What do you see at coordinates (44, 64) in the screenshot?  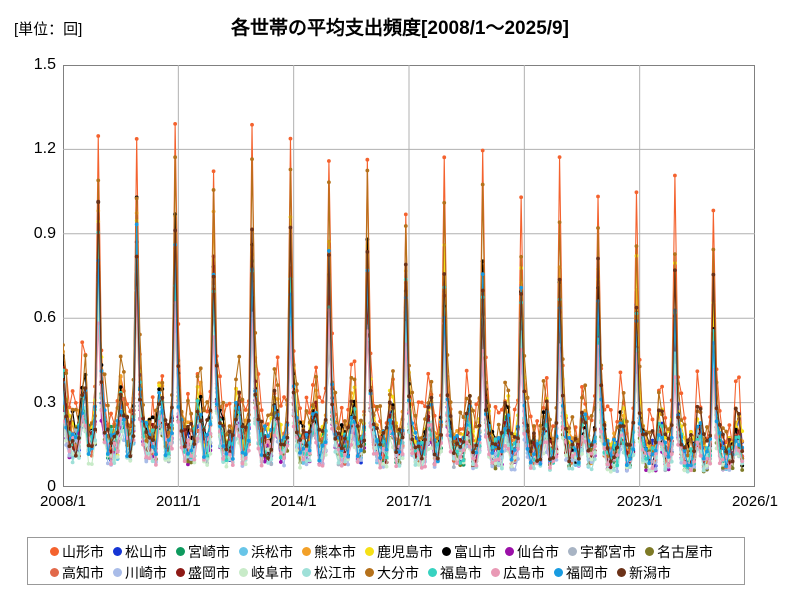 I see `y-tick-label: 1.5` at bounding box center [44, 64].